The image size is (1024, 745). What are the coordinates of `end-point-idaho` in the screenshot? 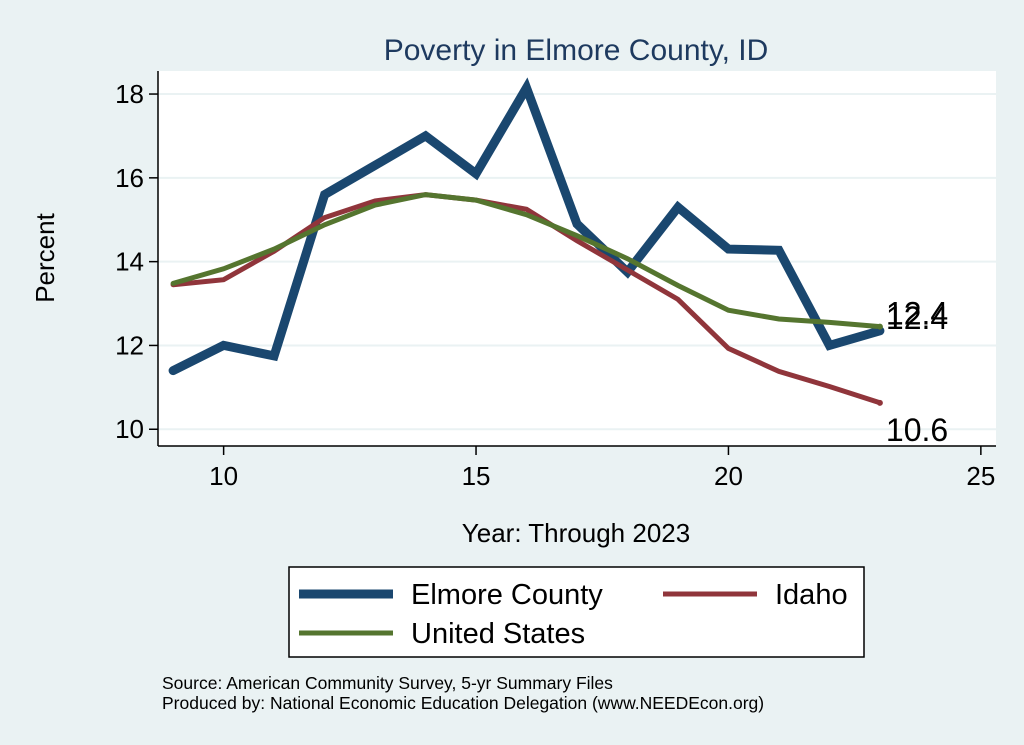 It's located at (879, 402).